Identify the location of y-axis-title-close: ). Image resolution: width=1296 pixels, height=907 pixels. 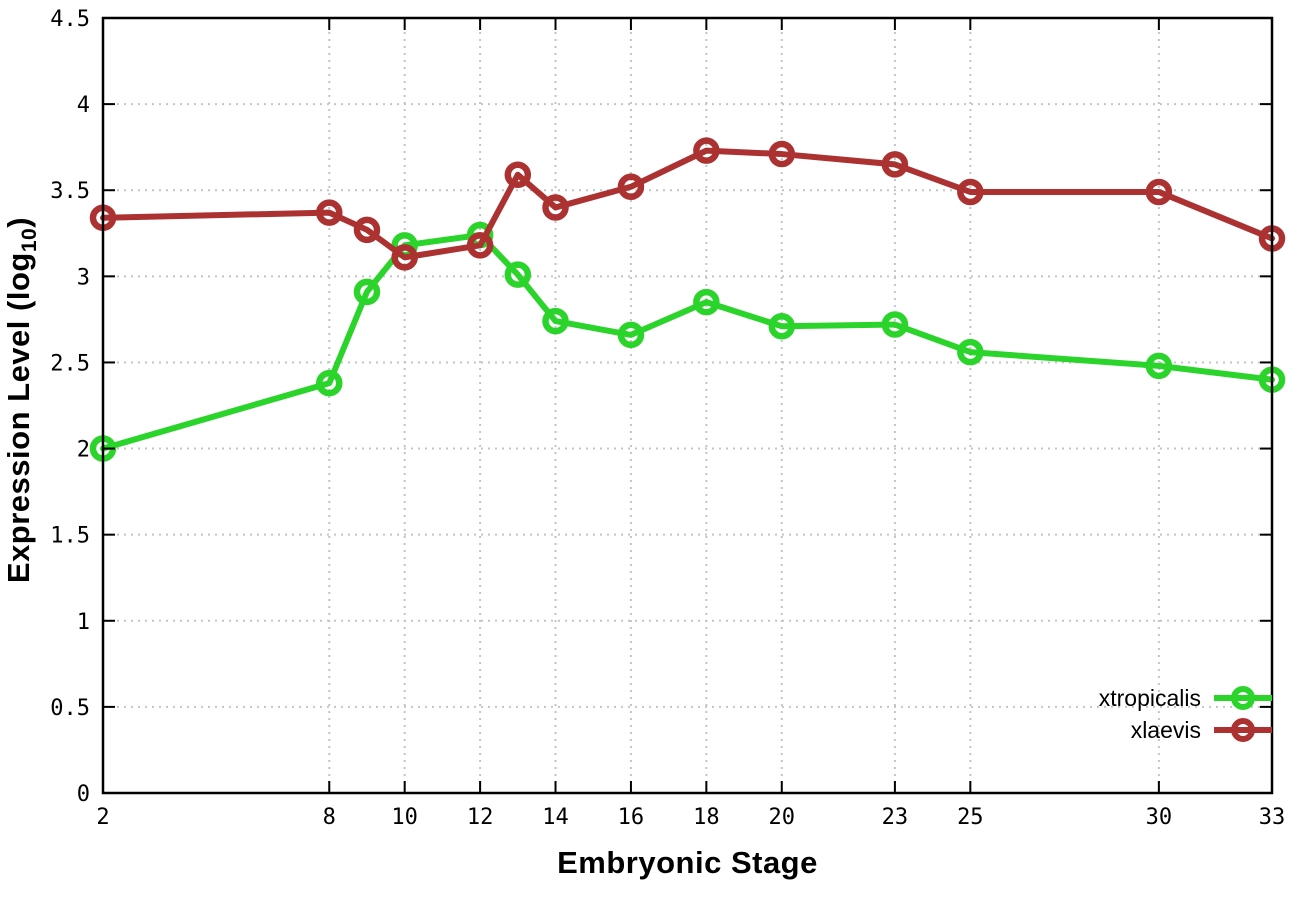
(18, 222).